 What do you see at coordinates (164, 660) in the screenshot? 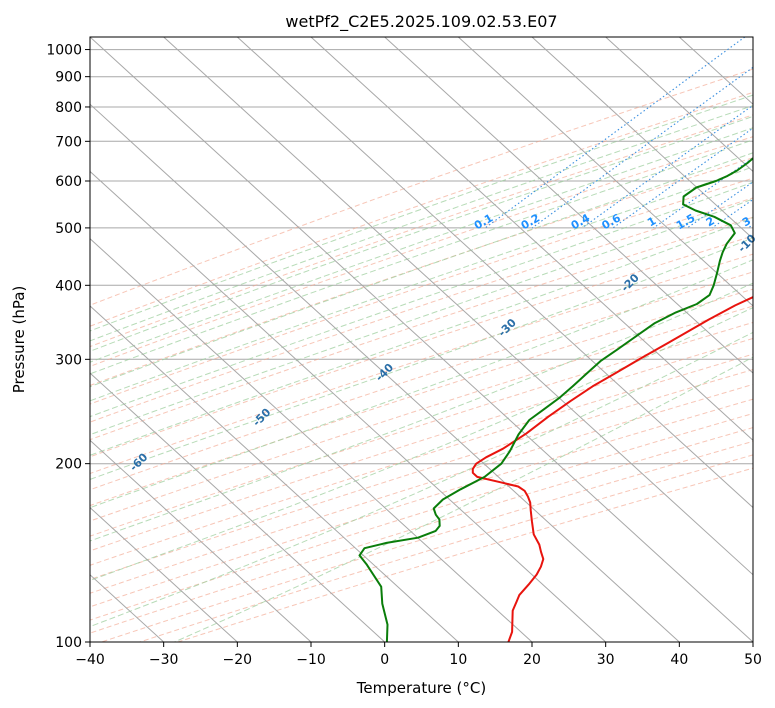
I see `x-tick-label: −30` at bounding box center [164, 660].